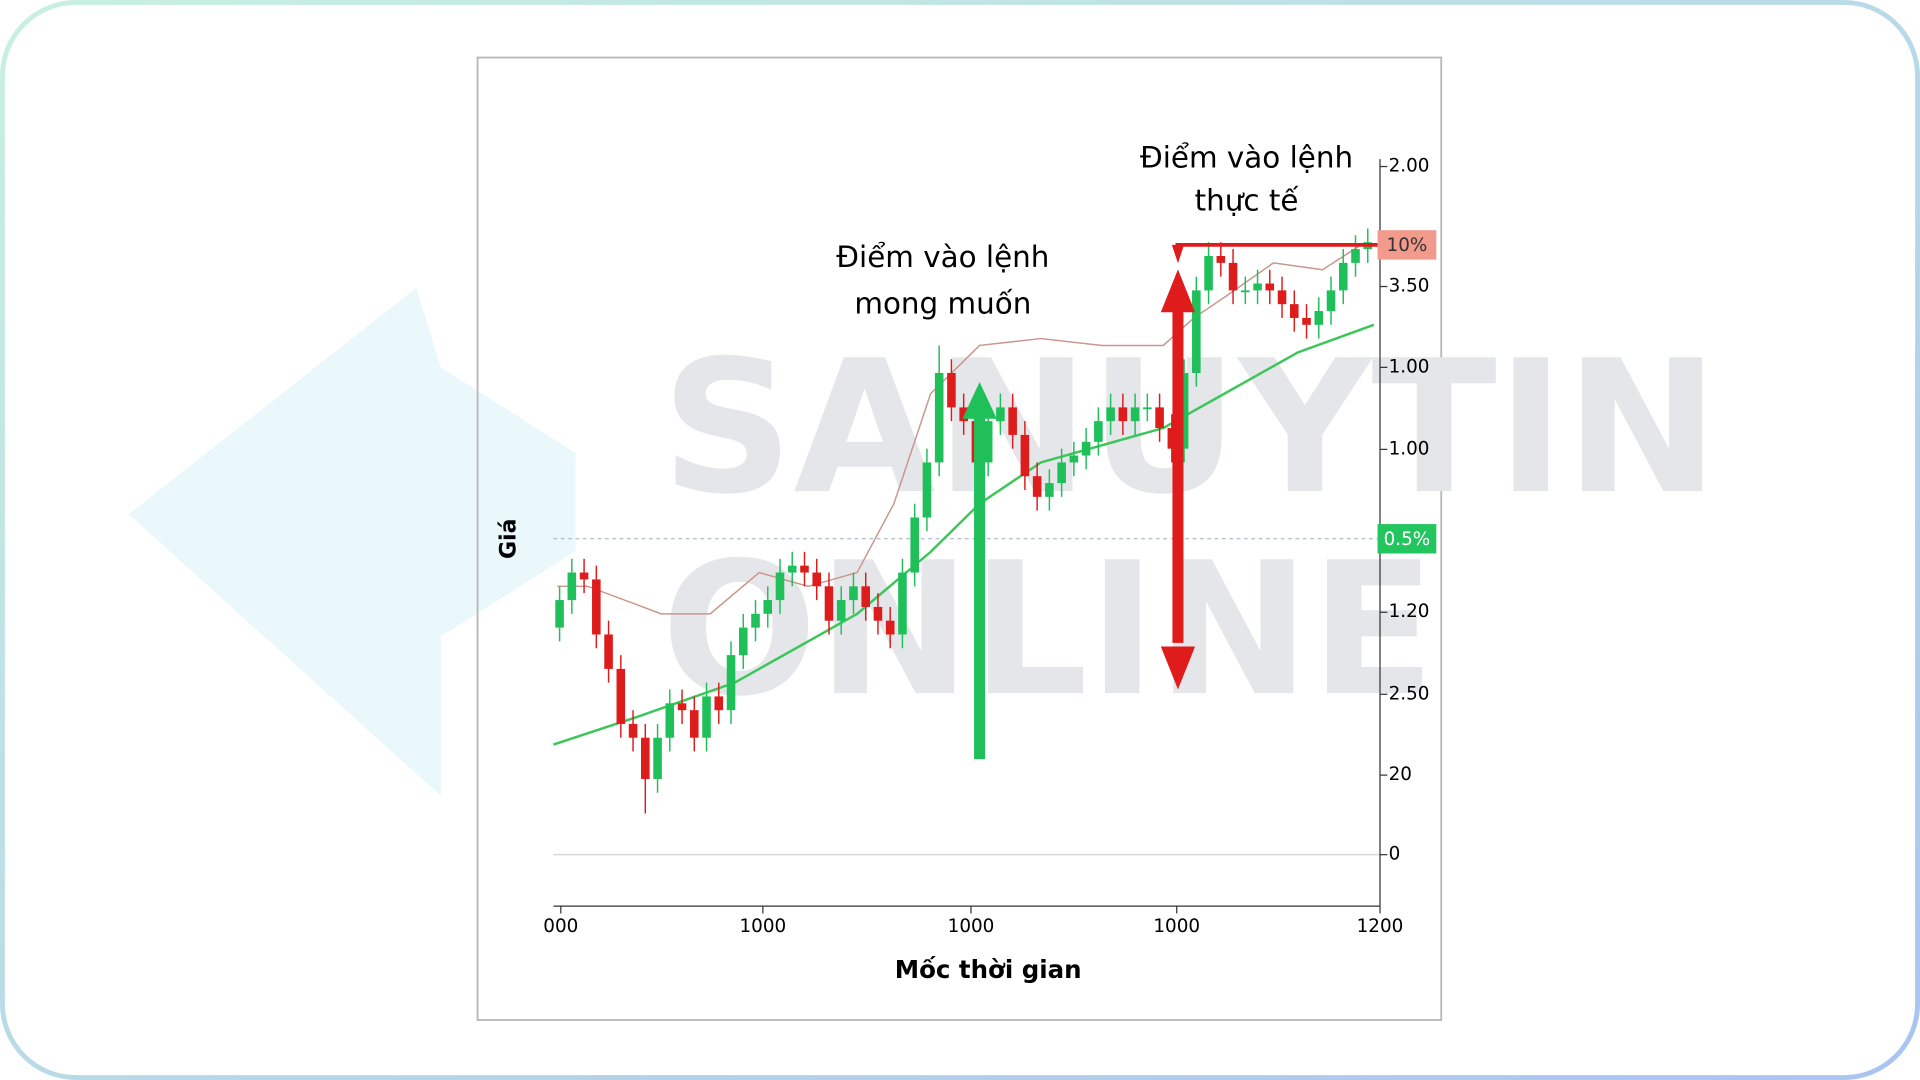 The image size is (1920, 1080). Describe the element at coordinates (1048, 630) in the screenshot. I see `watermark: ONLINE` at that location.